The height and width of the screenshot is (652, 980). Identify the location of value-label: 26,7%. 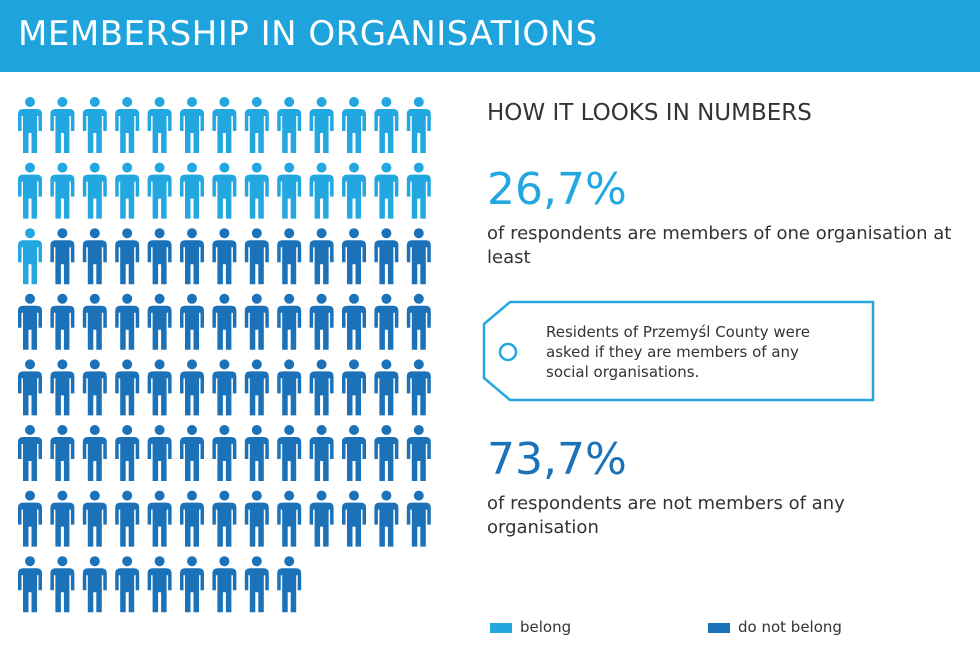
(557, 189).